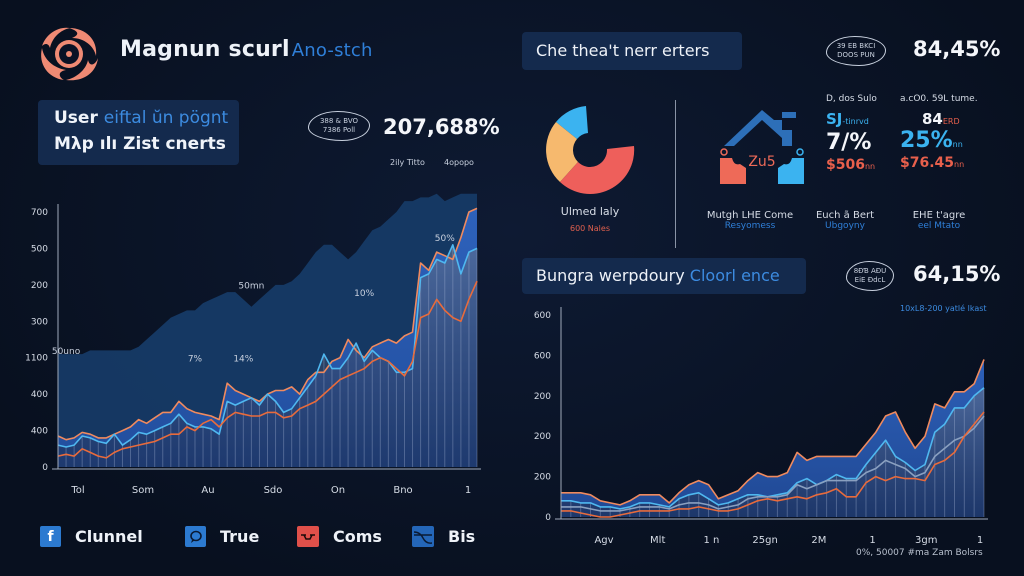 This screenshot has height=576, width=1024. I want to click on right-bottom-title: Bungra werpdoury Cloorl ence, so click(664, 276).